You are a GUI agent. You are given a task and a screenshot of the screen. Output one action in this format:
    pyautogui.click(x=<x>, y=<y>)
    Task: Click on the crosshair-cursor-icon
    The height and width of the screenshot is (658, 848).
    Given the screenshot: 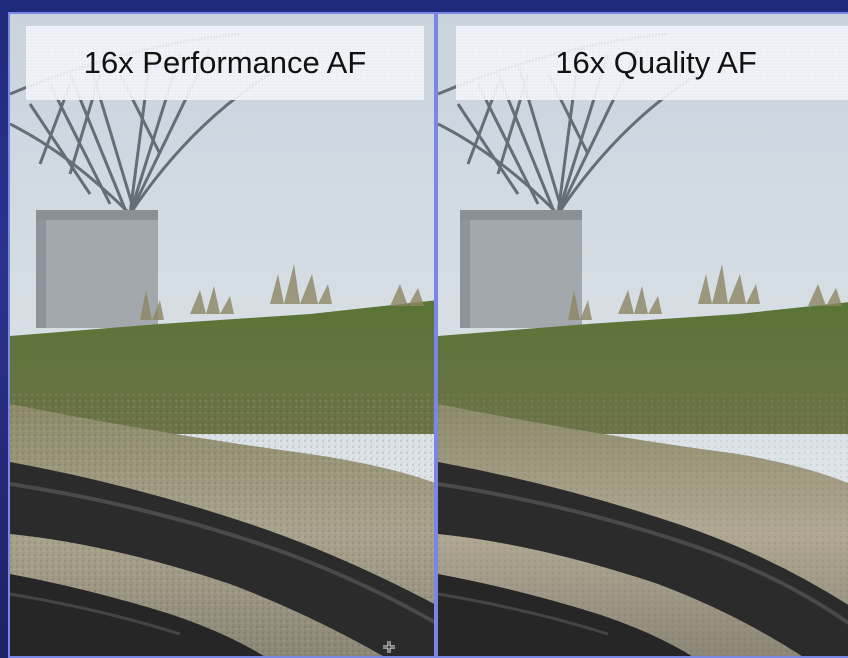 What is the action you would take?
    pyautogui.click(x=389, y=647)
    